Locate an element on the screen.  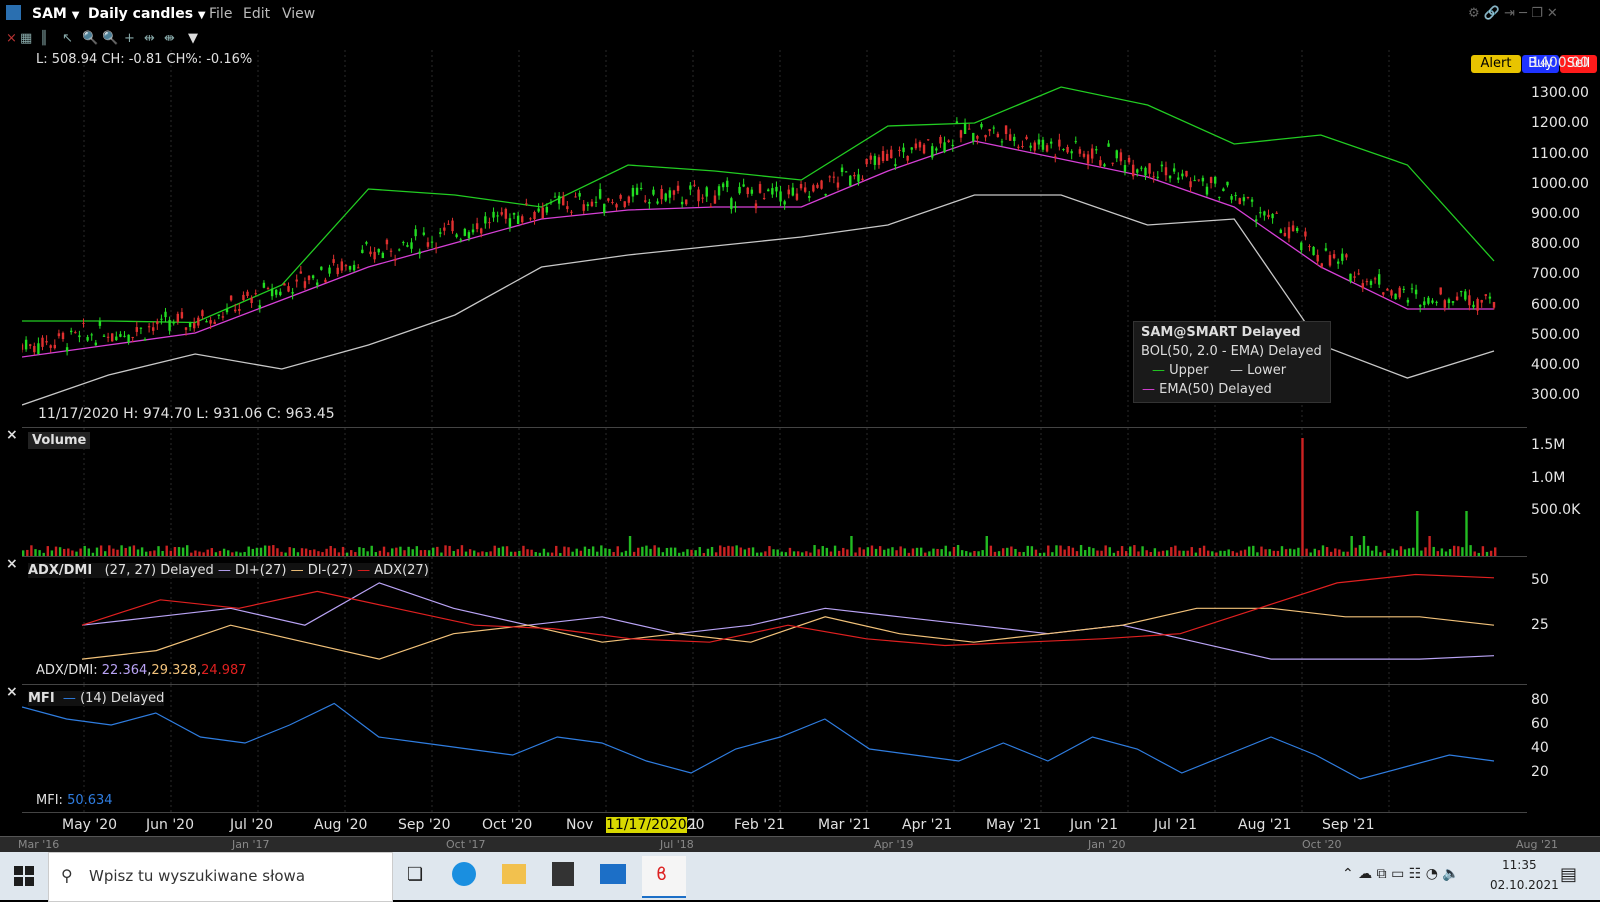
expand-icon: ⇼ is located at coordinates (169, 38).